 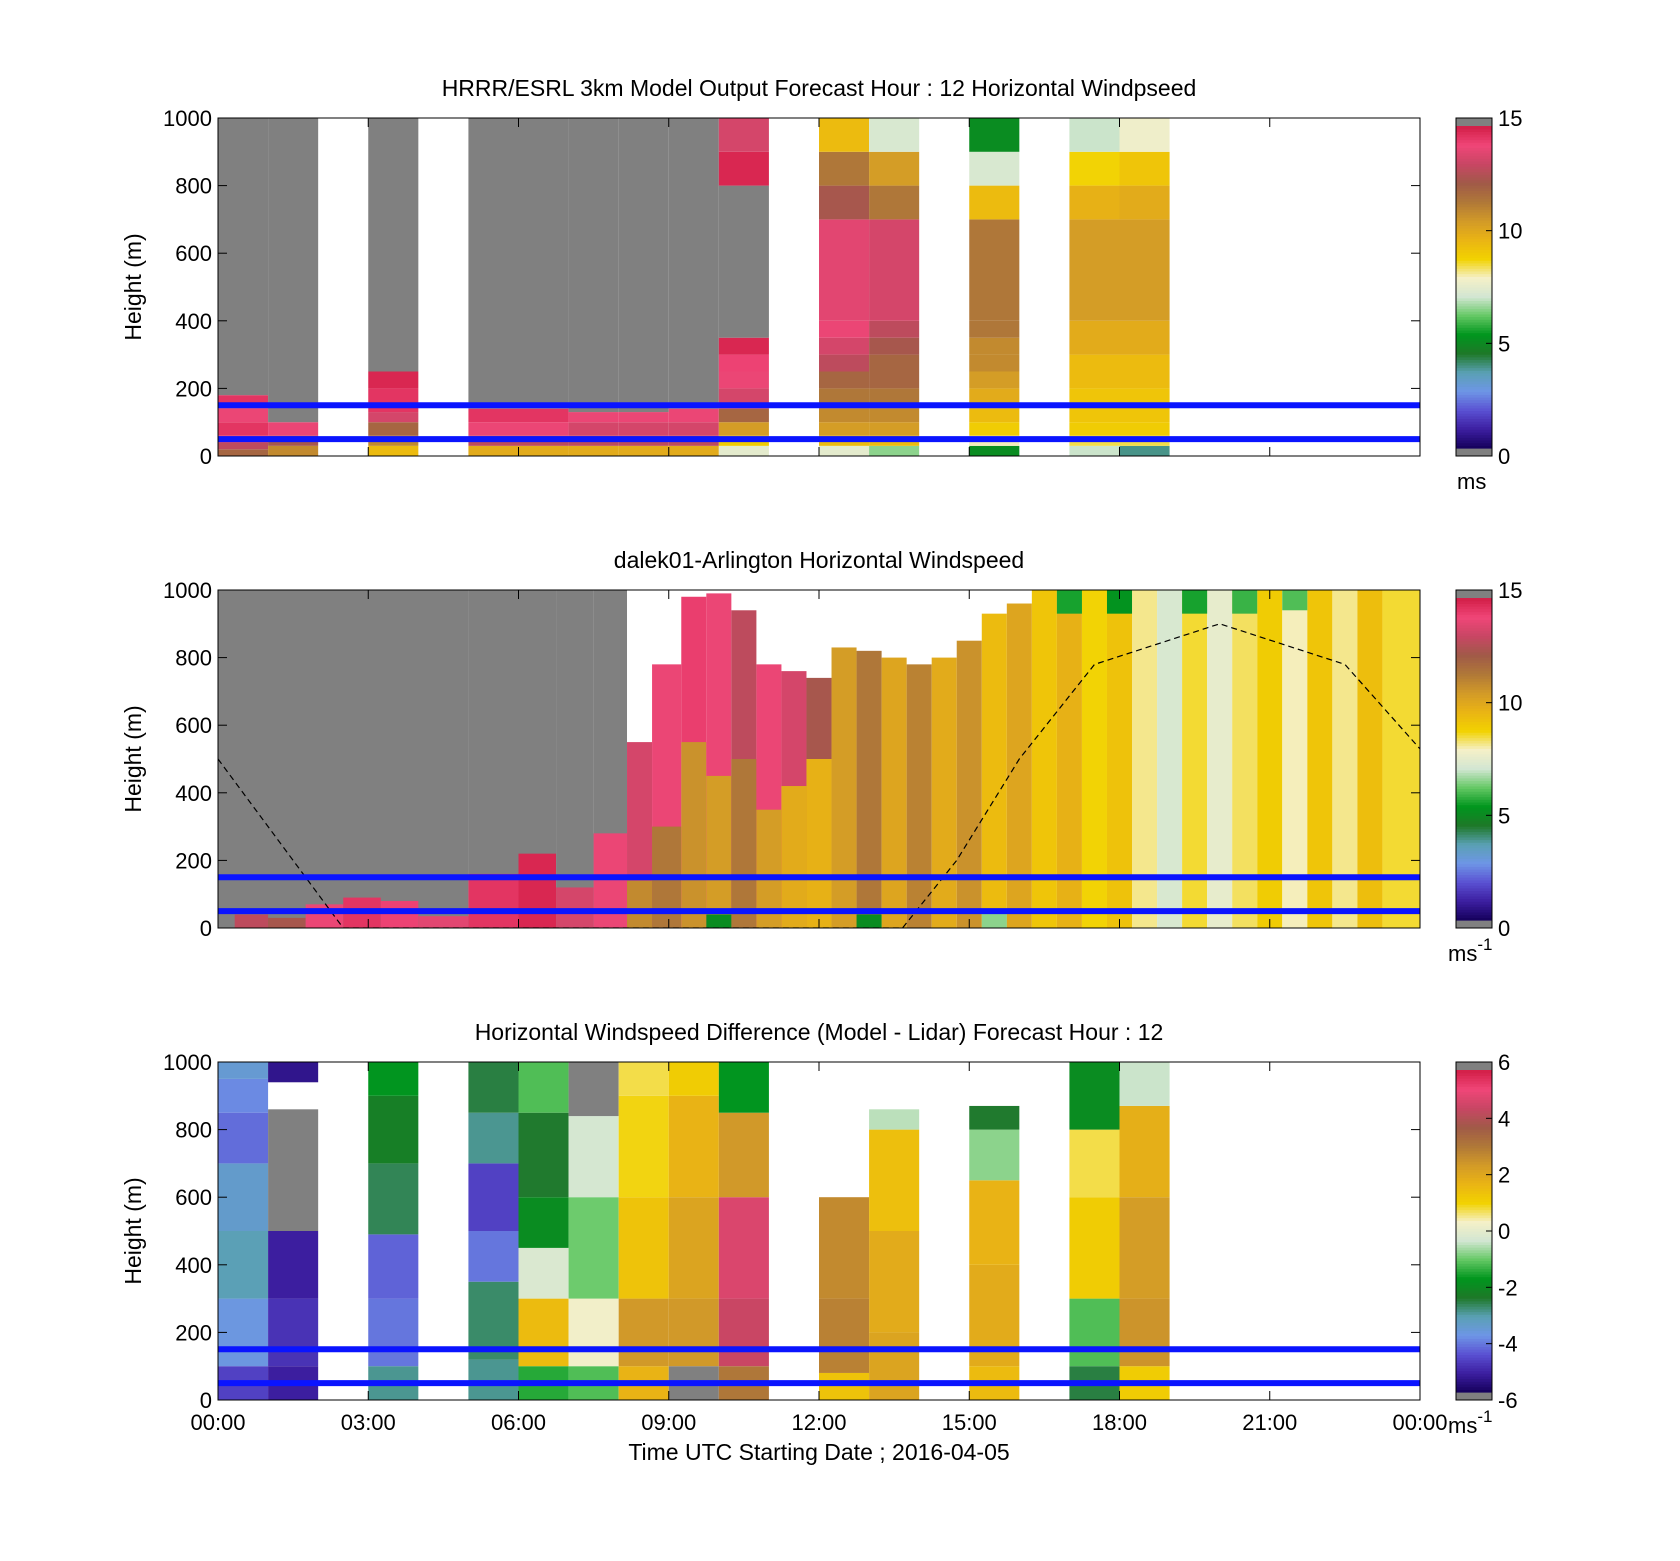 I want to click on x-tick-label: 09:00, so click(x=668, y=1422).